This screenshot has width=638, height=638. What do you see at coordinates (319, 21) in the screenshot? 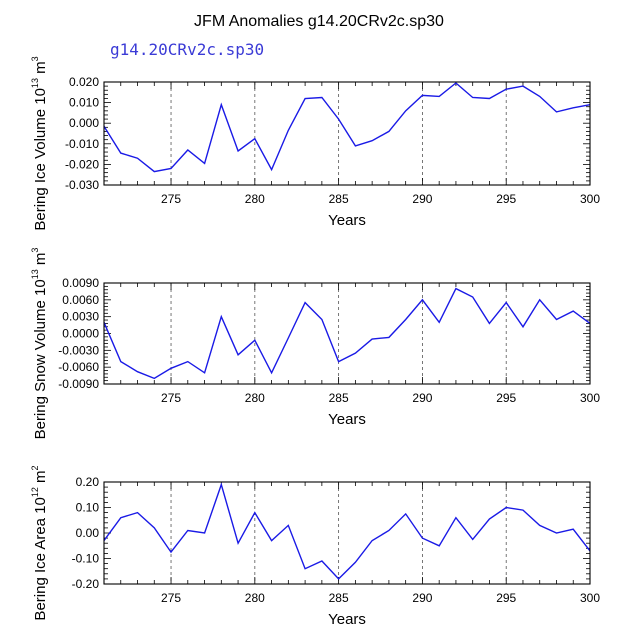
I see `chart-title: JFM Anomalies g14.20CRv2c.sp30` at bounding box center [319, 21].